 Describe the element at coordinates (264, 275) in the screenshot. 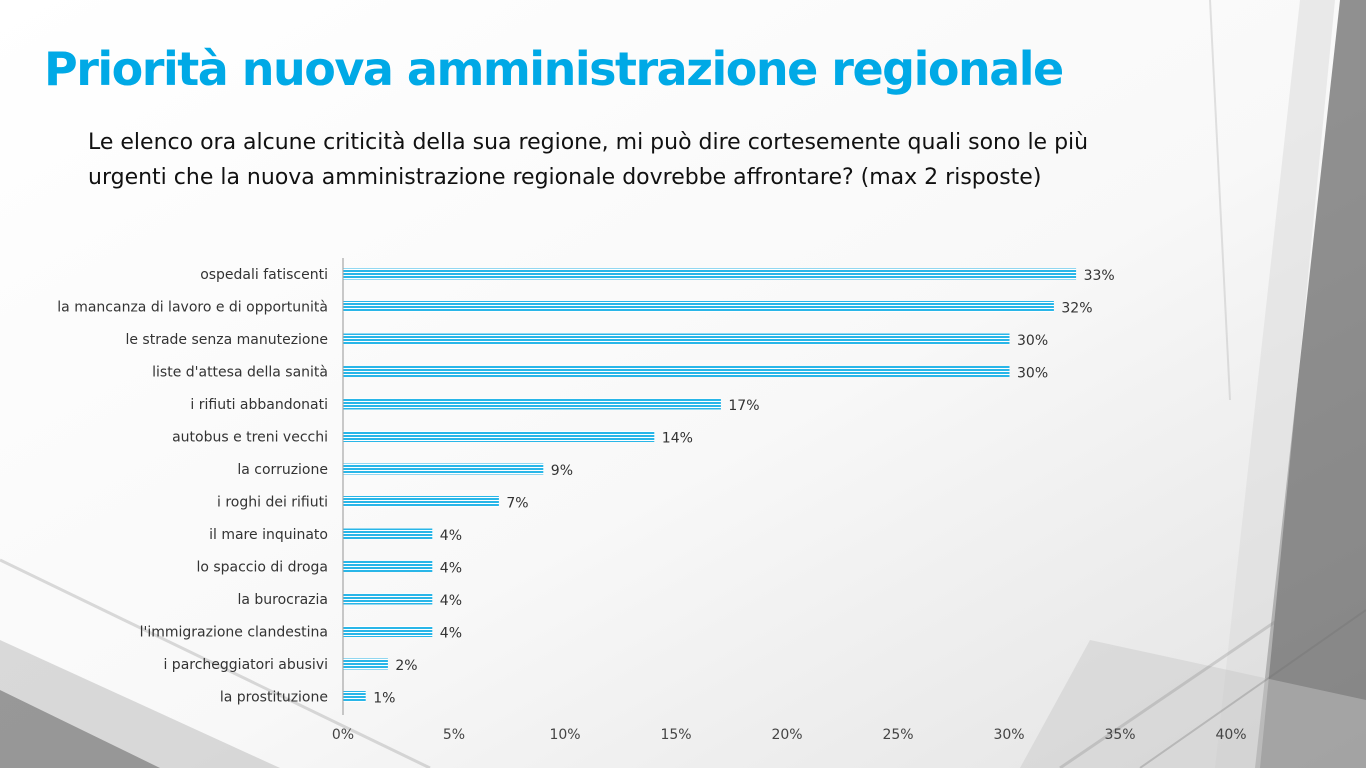

I see `category-label: ospedali fatiscenti` at that location.